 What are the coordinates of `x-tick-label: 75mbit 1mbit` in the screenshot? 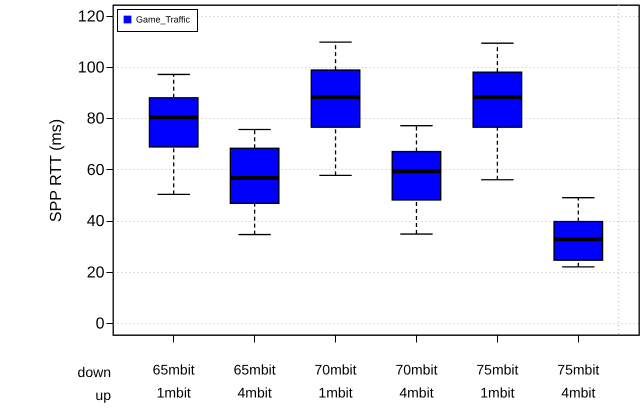 It's located at (497, 381).